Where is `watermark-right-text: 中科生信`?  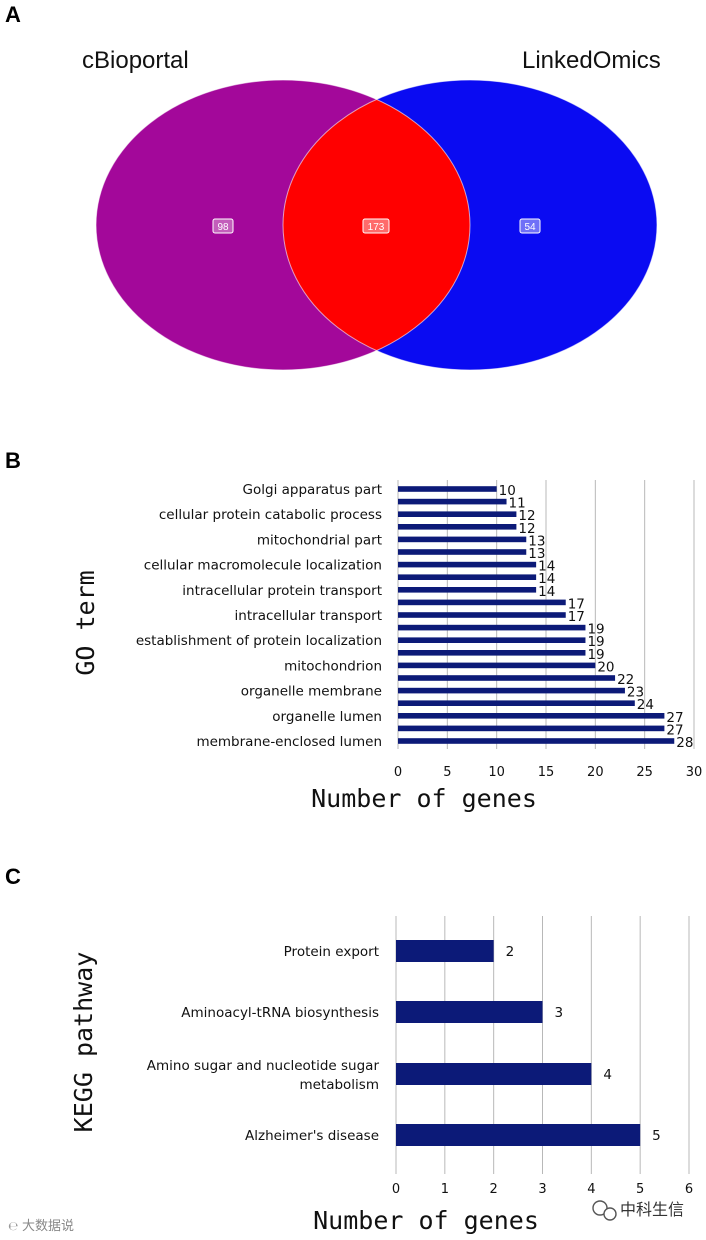 watermark-right-text: 中科生信 is located at coordinates (652, 1209).